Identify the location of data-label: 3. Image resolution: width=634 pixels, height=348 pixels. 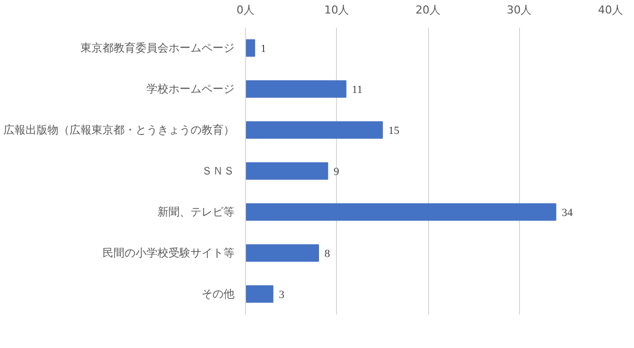
(281, 295).